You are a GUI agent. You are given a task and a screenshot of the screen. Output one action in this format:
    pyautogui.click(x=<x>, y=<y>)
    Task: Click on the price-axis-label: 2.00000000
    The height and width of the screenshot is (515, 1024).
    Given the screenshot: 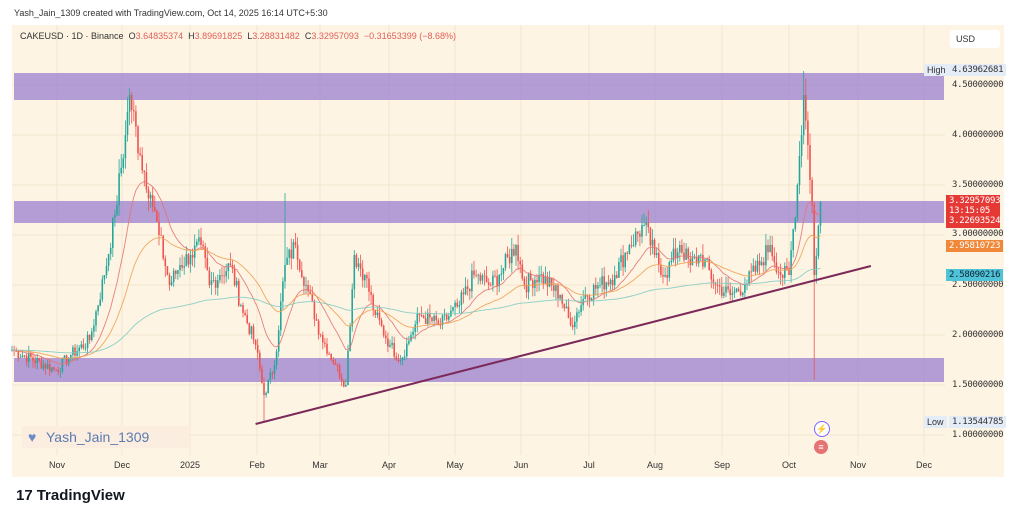 What is the action you would take?
    pyautogui.click(x=978, y=335)
    